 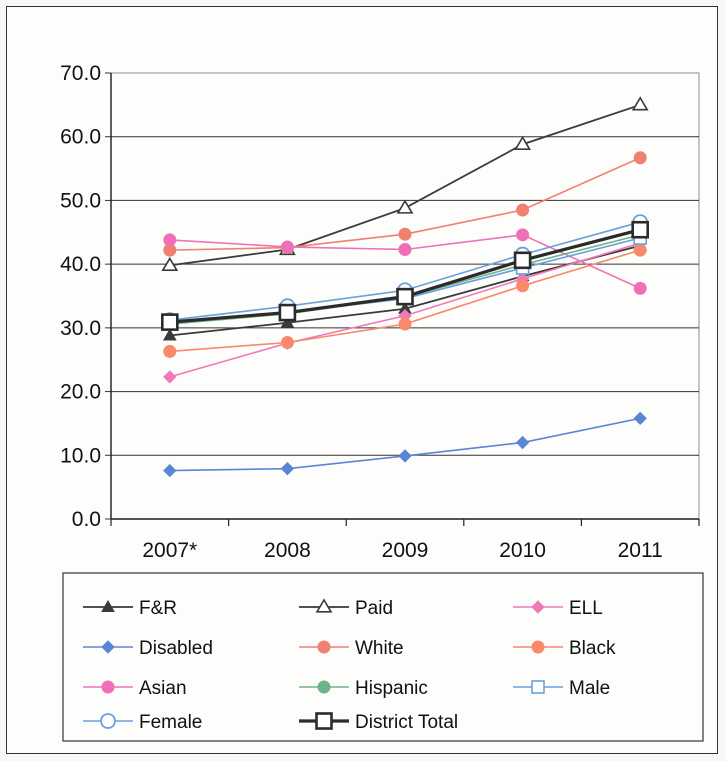 I want to click on legend-item-female: Female, so click(x=142, y=722).